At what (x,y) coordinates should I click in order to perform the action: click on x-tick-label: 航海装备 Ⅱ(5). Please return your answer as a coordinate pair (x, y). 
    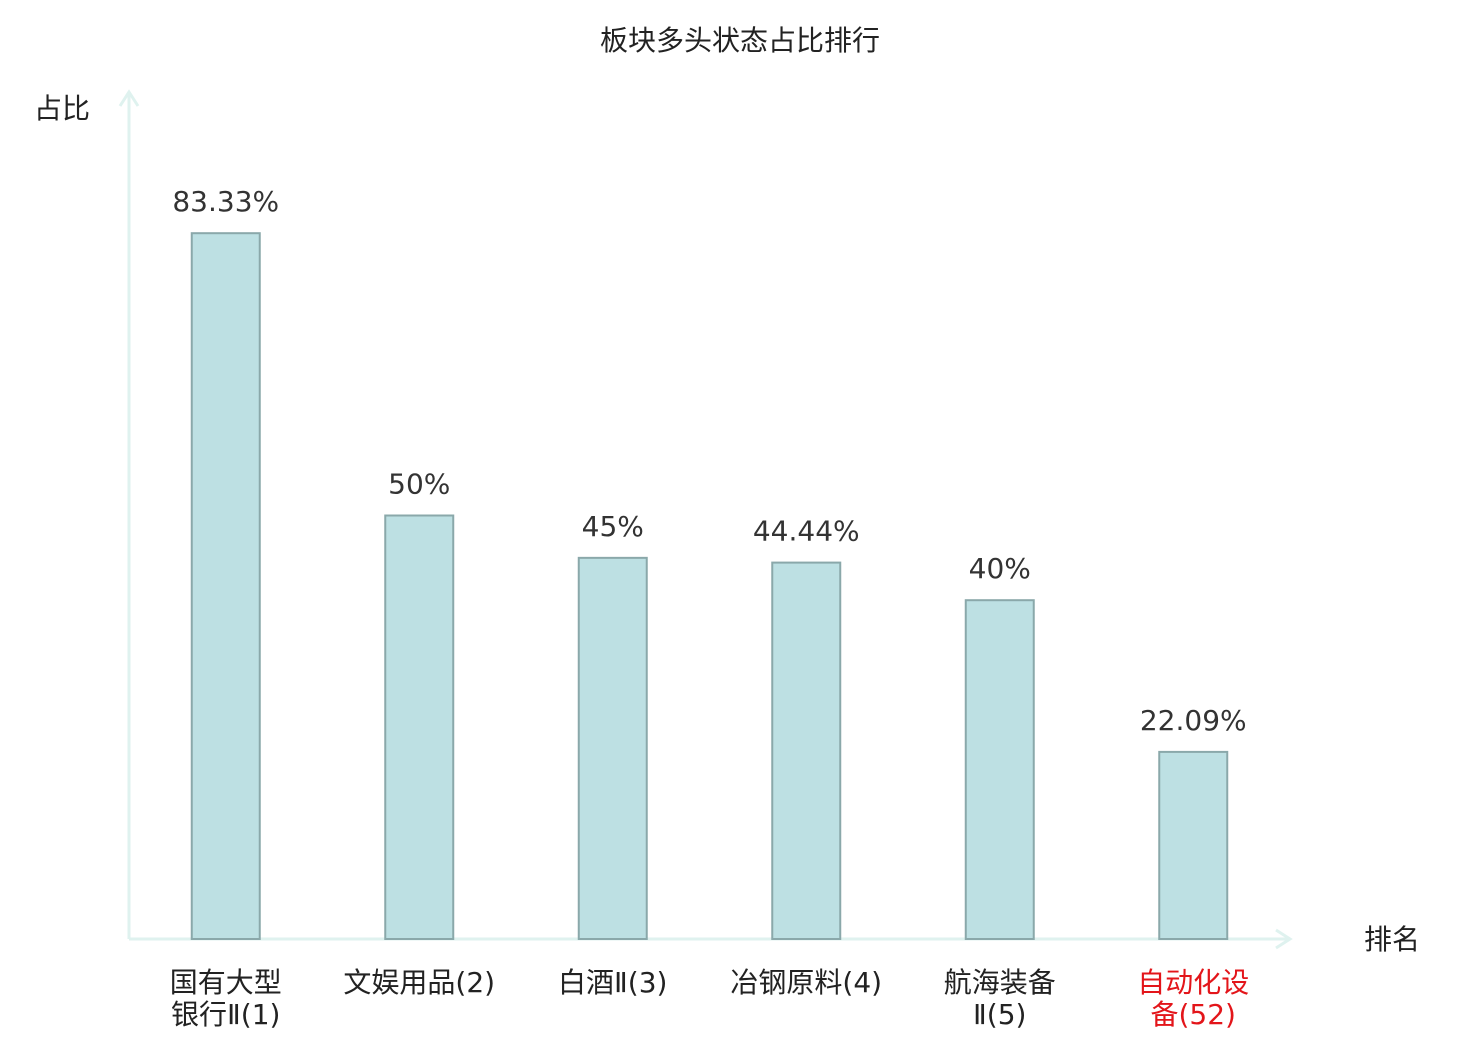
    Looking at the image, I should click on (1000, 998).